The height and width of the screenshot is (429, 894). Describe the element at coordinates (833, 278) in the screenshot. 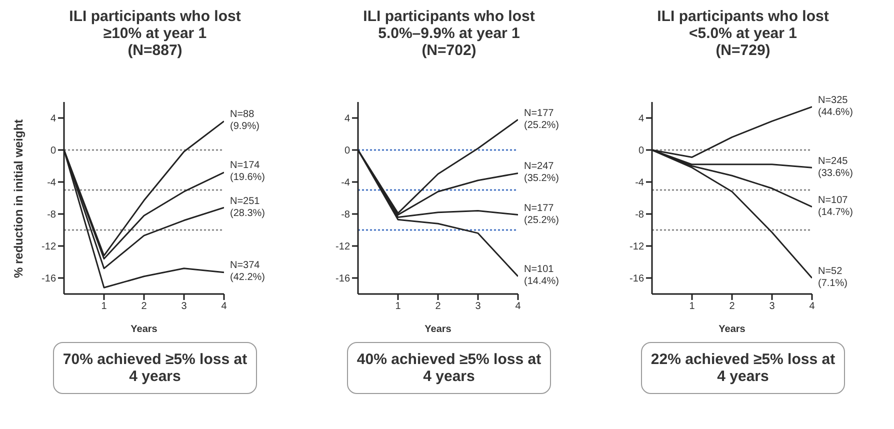

I see `series-label: N=52 (7.1%)` at that location.